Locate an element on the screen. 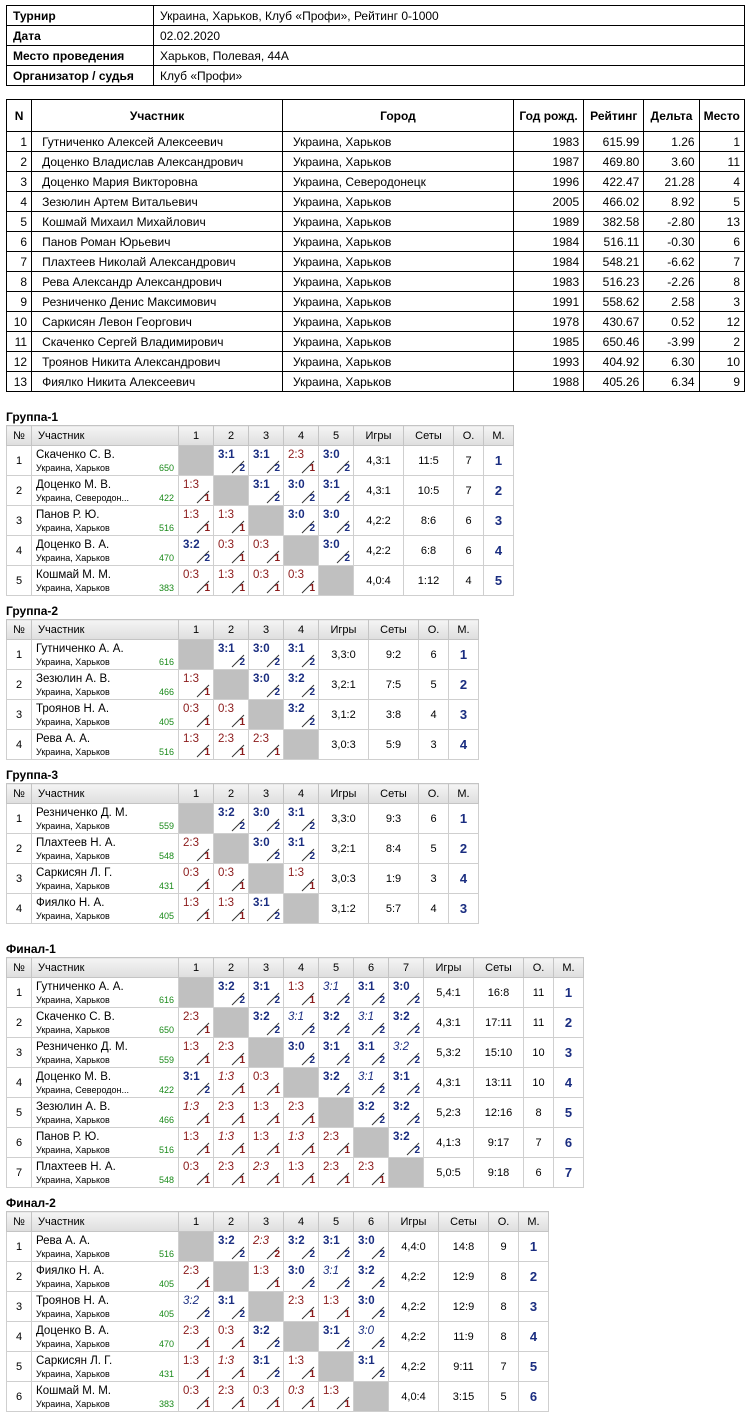 This screenshot has width=750, height=1420. match-result: 3:1 2 is located at coordinates (336, 1052).